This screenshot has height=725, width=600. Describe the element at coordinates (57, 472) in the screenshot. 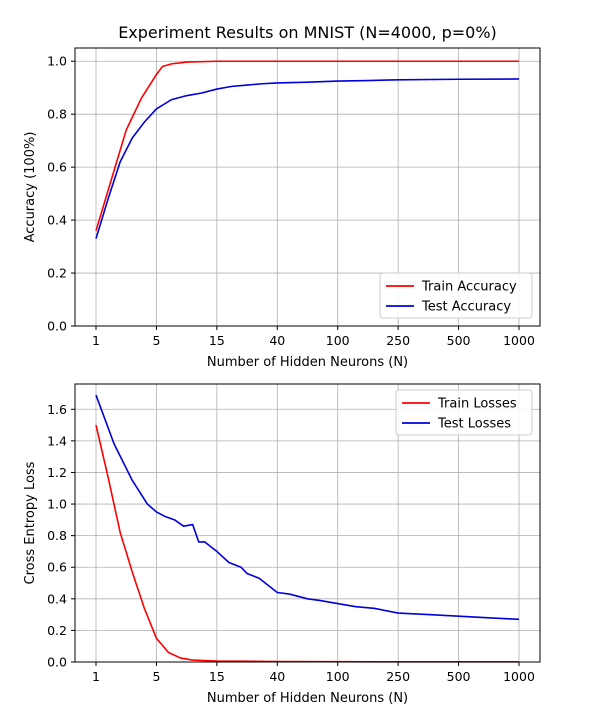

I see `y-tick-label: 1.2` at that location.